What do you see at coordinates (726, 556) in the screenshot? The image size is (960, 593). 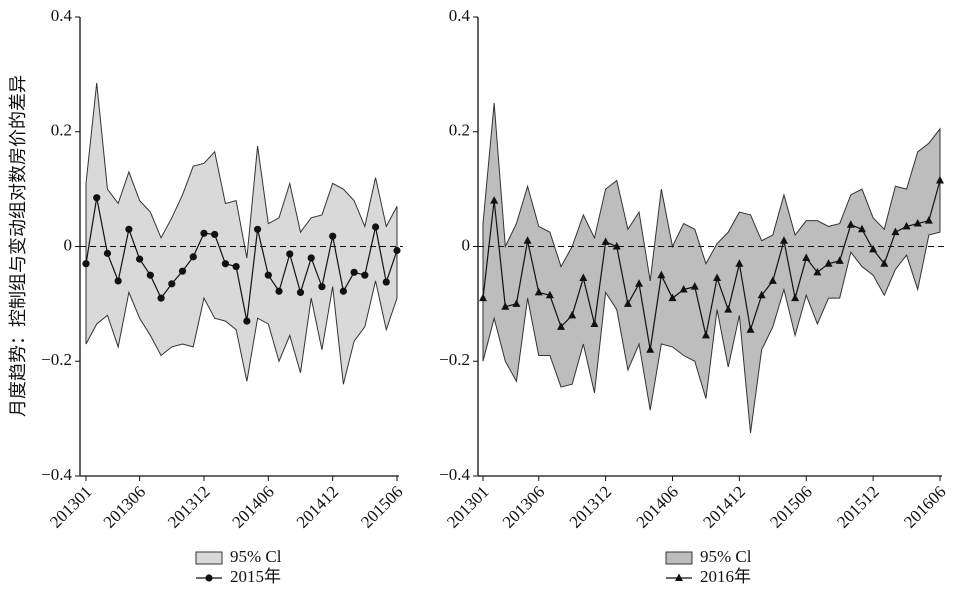 I see `legend-label: 95% Cl` at bounding box center [726, 556].